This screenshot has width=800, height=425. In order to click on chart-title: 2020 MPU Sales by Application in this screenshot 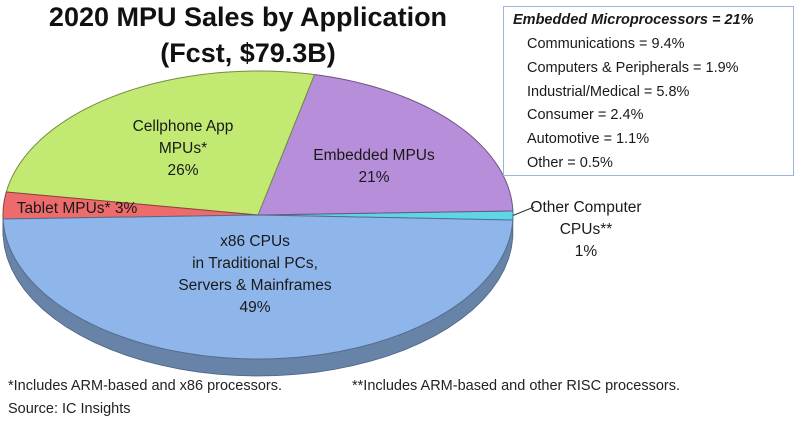, I will do `click(248, 17)`.